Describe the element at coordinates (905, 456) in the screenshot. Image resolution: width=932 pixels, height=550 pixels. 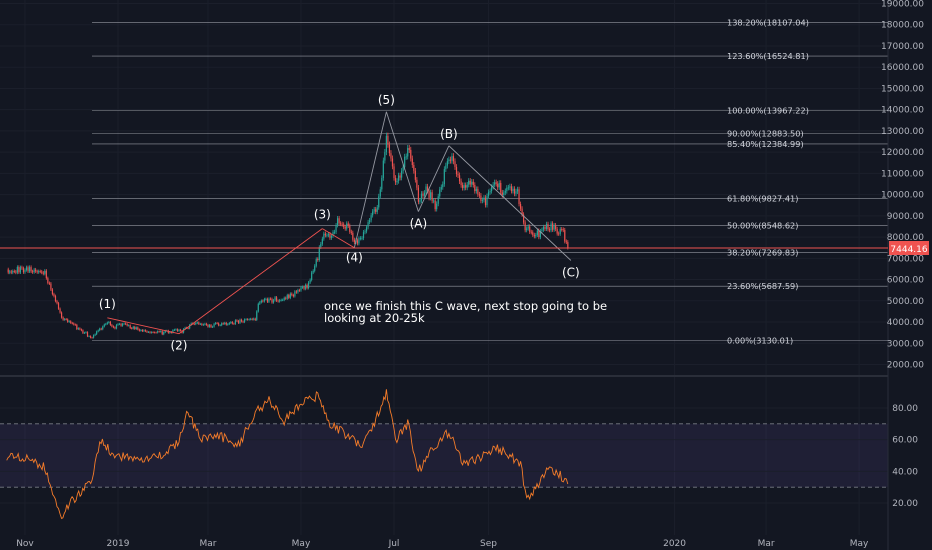
I see `indicator-axis: 20.00 40.00 60.00 80.00` at that location.